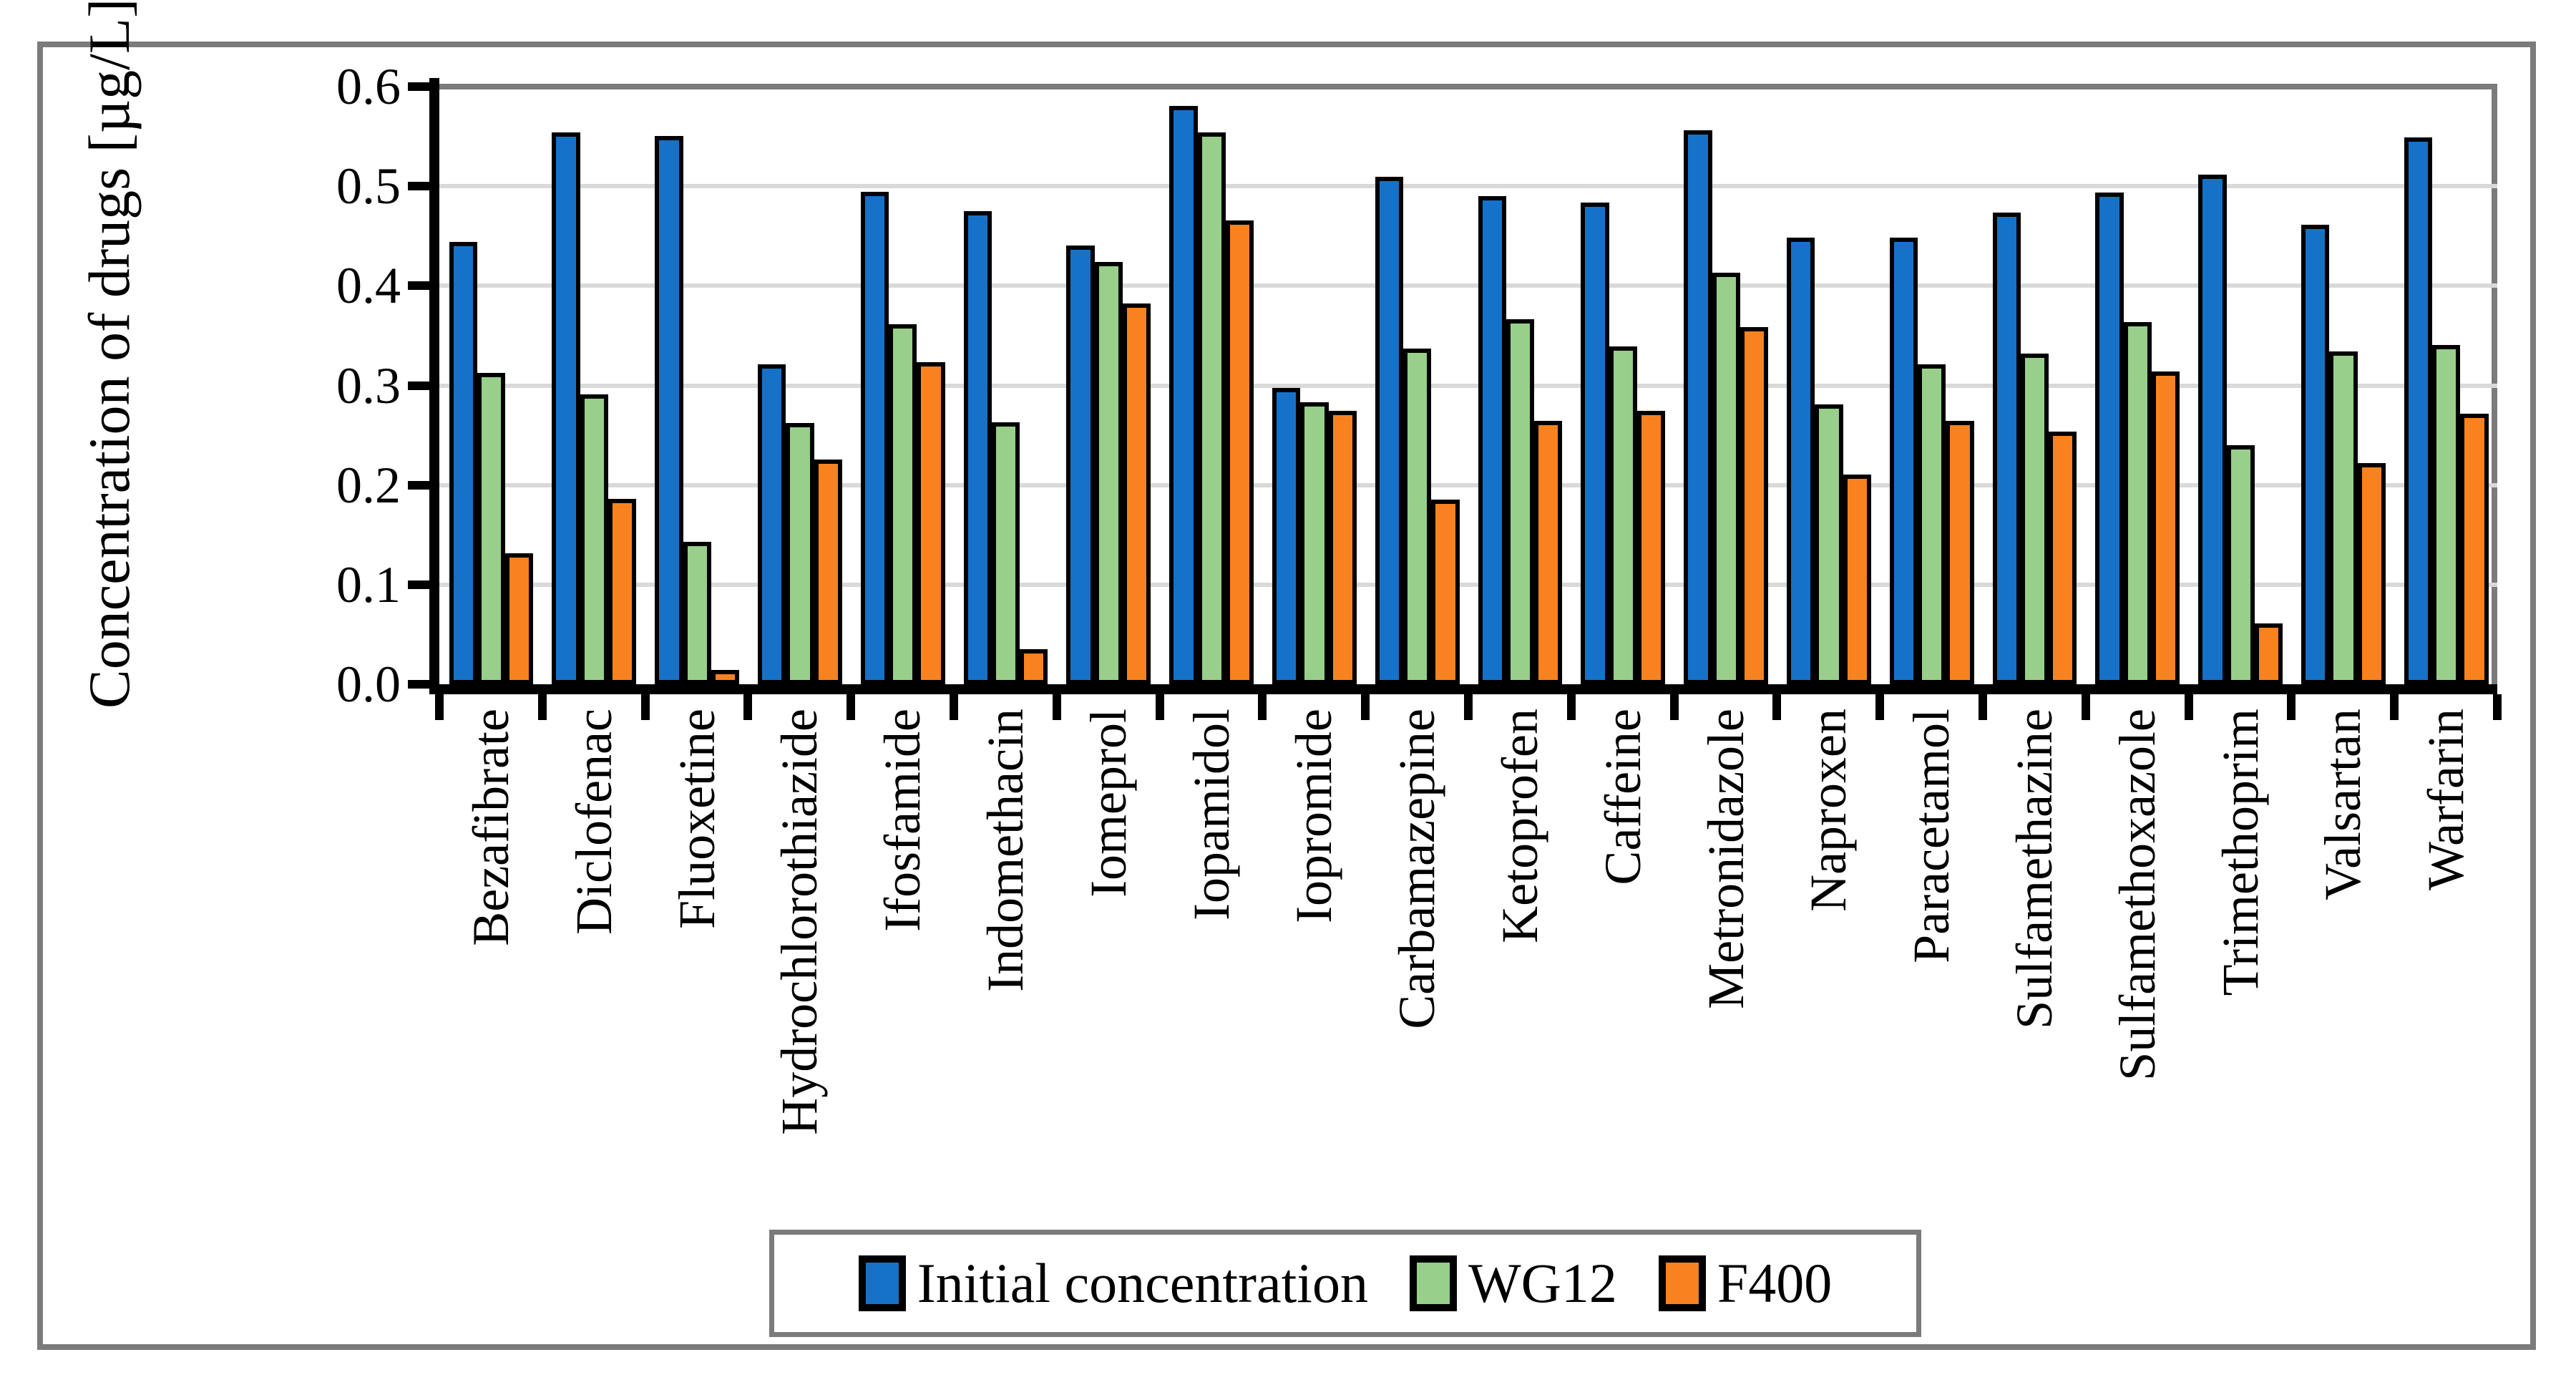 The image size is (2576, 1390). I want to click on y-tick-label: 0.2, so click(368, 485).